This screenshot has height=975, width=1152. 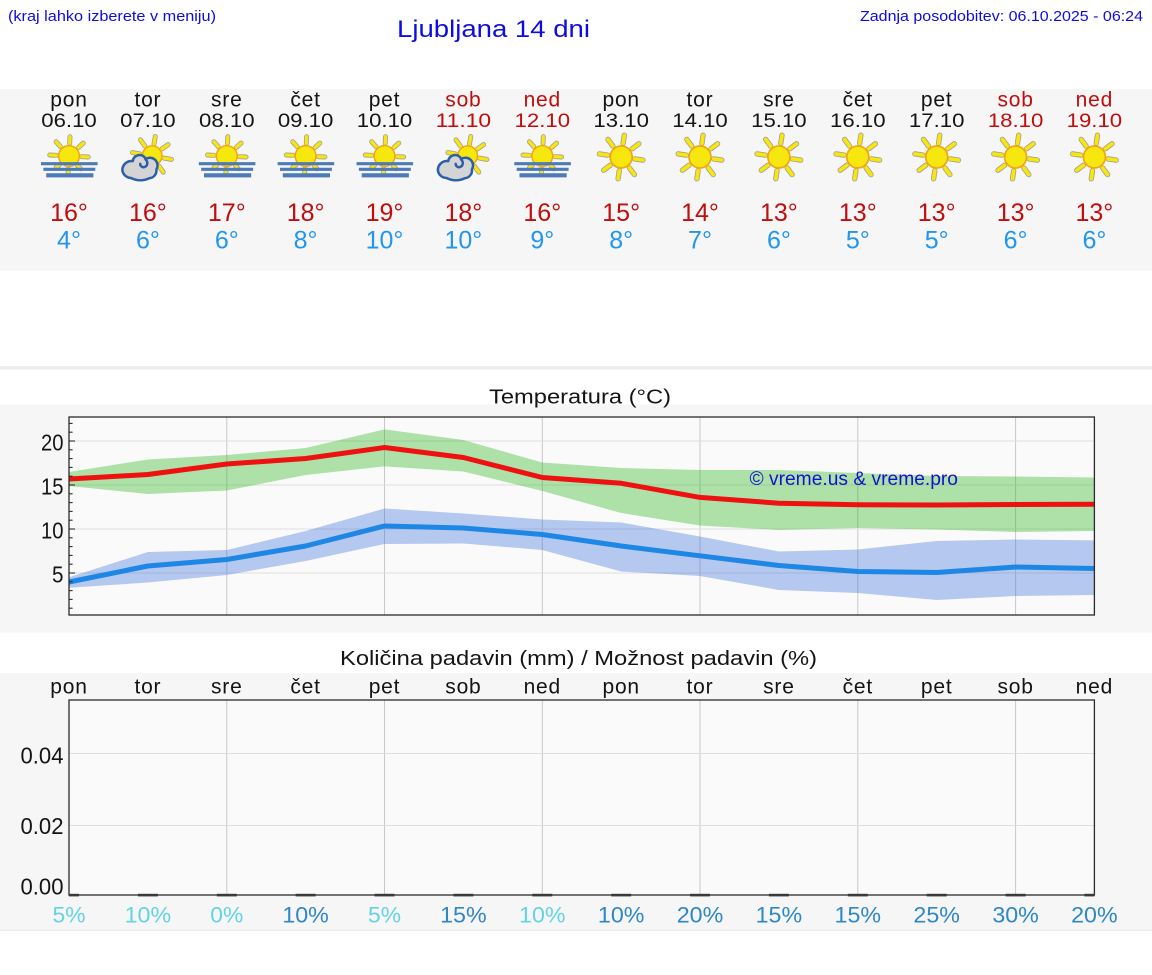 What do you see at coordinates (700, 241) in the screenshot?
I see `svg-text: 7°` at bounding box center [700, 241].